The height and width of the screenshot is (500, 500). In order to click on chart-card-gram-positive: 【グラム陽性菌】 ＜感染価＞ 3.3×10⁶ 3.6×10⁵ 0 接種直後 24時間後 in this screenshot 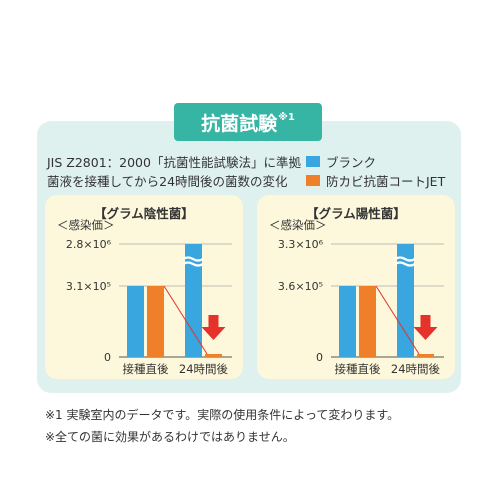, I will do `click(356, 287)`.